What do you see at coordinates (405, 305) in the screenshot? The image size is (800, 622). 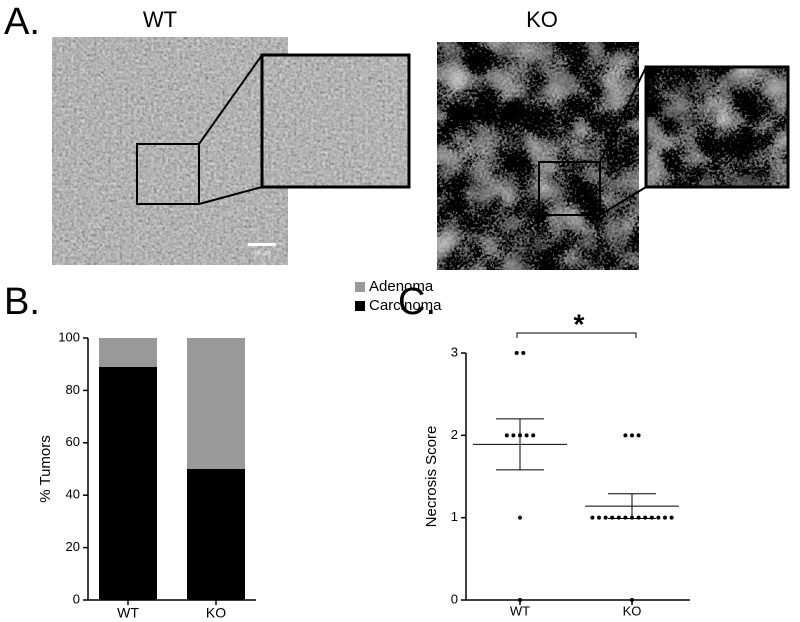 I see `legend-label: Carcinoma` at bounding box center [405, 305].